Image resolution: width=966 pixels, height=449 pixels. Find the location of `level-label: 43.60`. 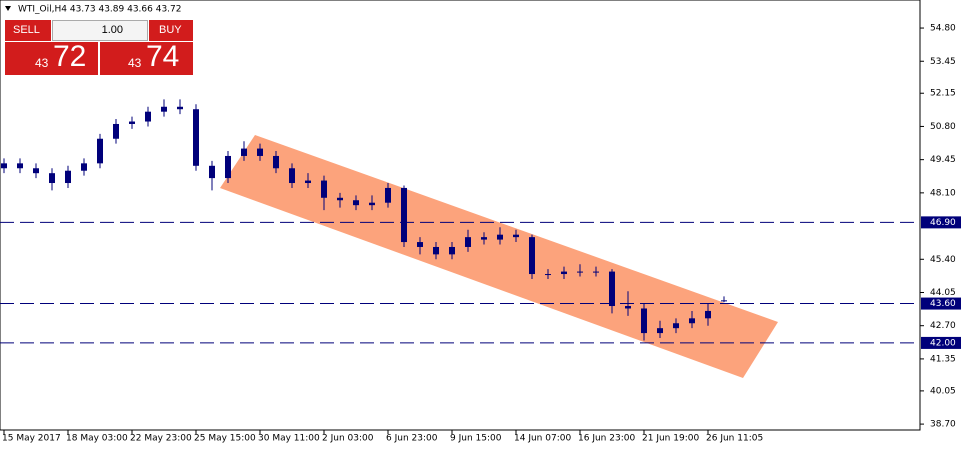

level-label: 43.60 is located at coordinates (943, 304).